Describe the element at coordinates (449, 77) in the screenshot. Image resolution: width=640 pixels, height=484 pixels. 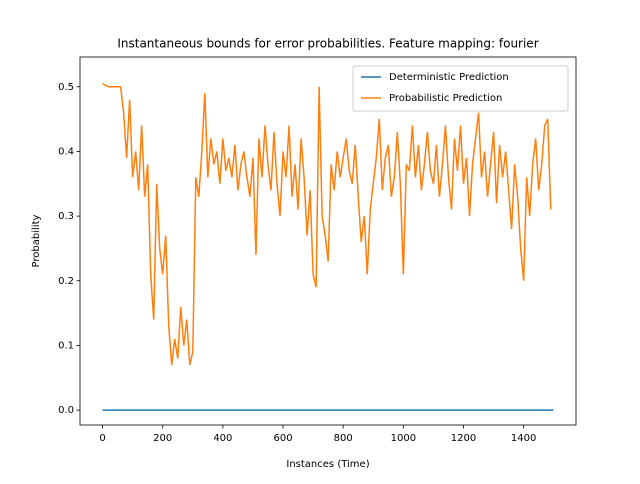
I see `legend-label: Deterministic Prediction` at that location.